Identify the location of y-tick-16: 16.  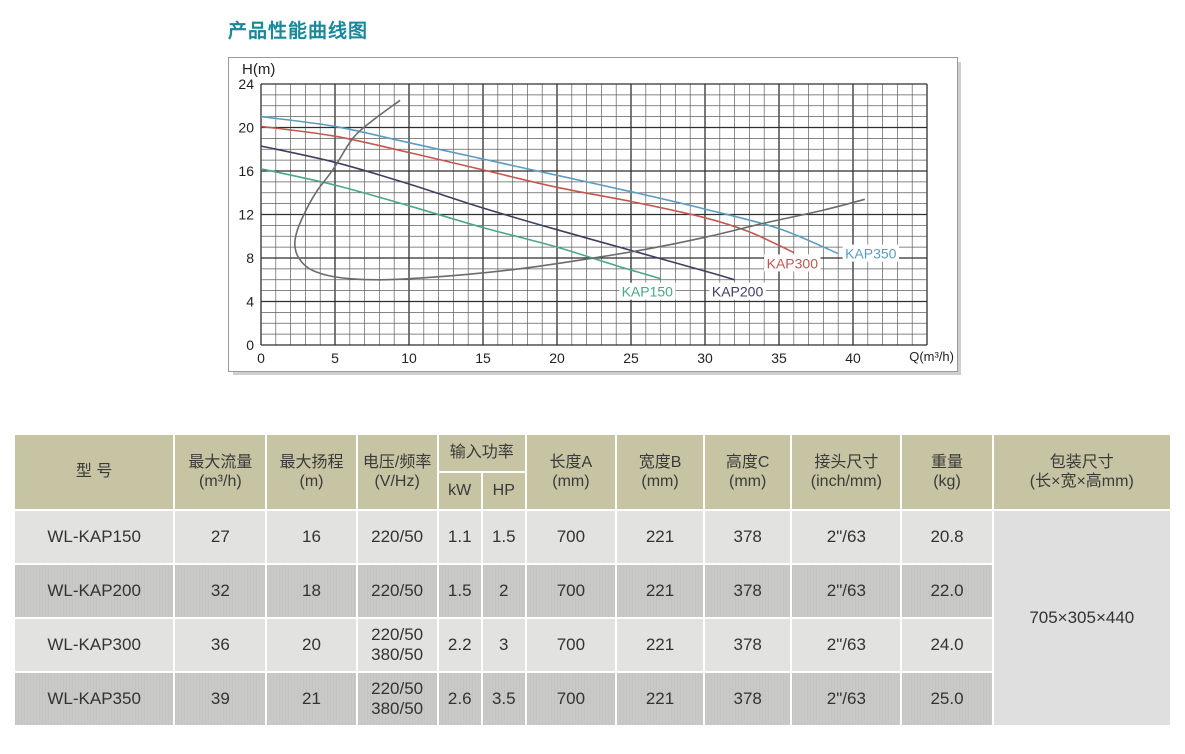
(246, 171).